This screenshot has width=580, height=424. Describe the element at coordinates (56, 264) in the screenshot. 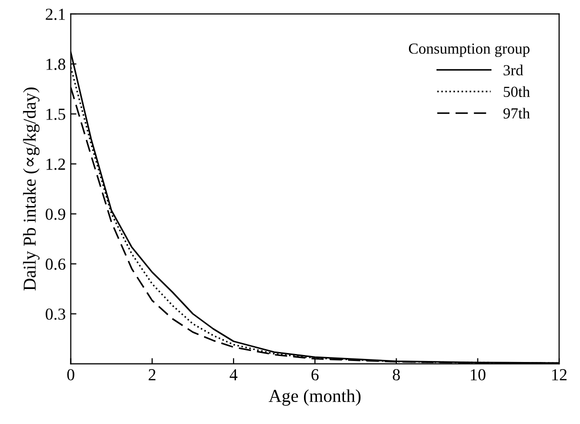

I see `y-tick-label: 0.6` at that location.